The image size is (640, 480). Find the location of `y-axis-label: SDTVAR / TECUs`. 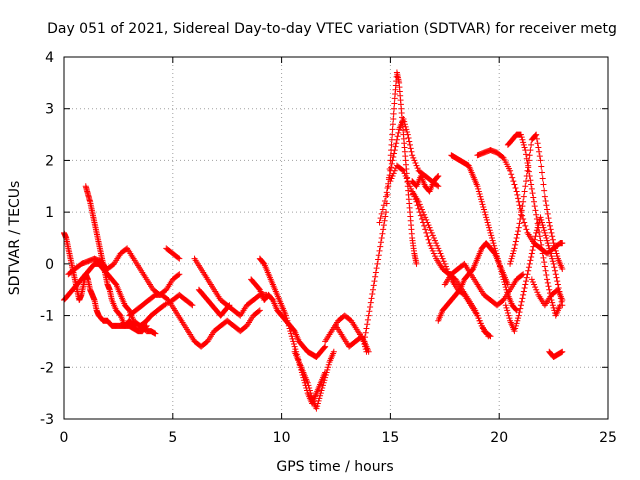

y-axis-label: SDTVAR / TECUs is located at coordinates (15, 238).